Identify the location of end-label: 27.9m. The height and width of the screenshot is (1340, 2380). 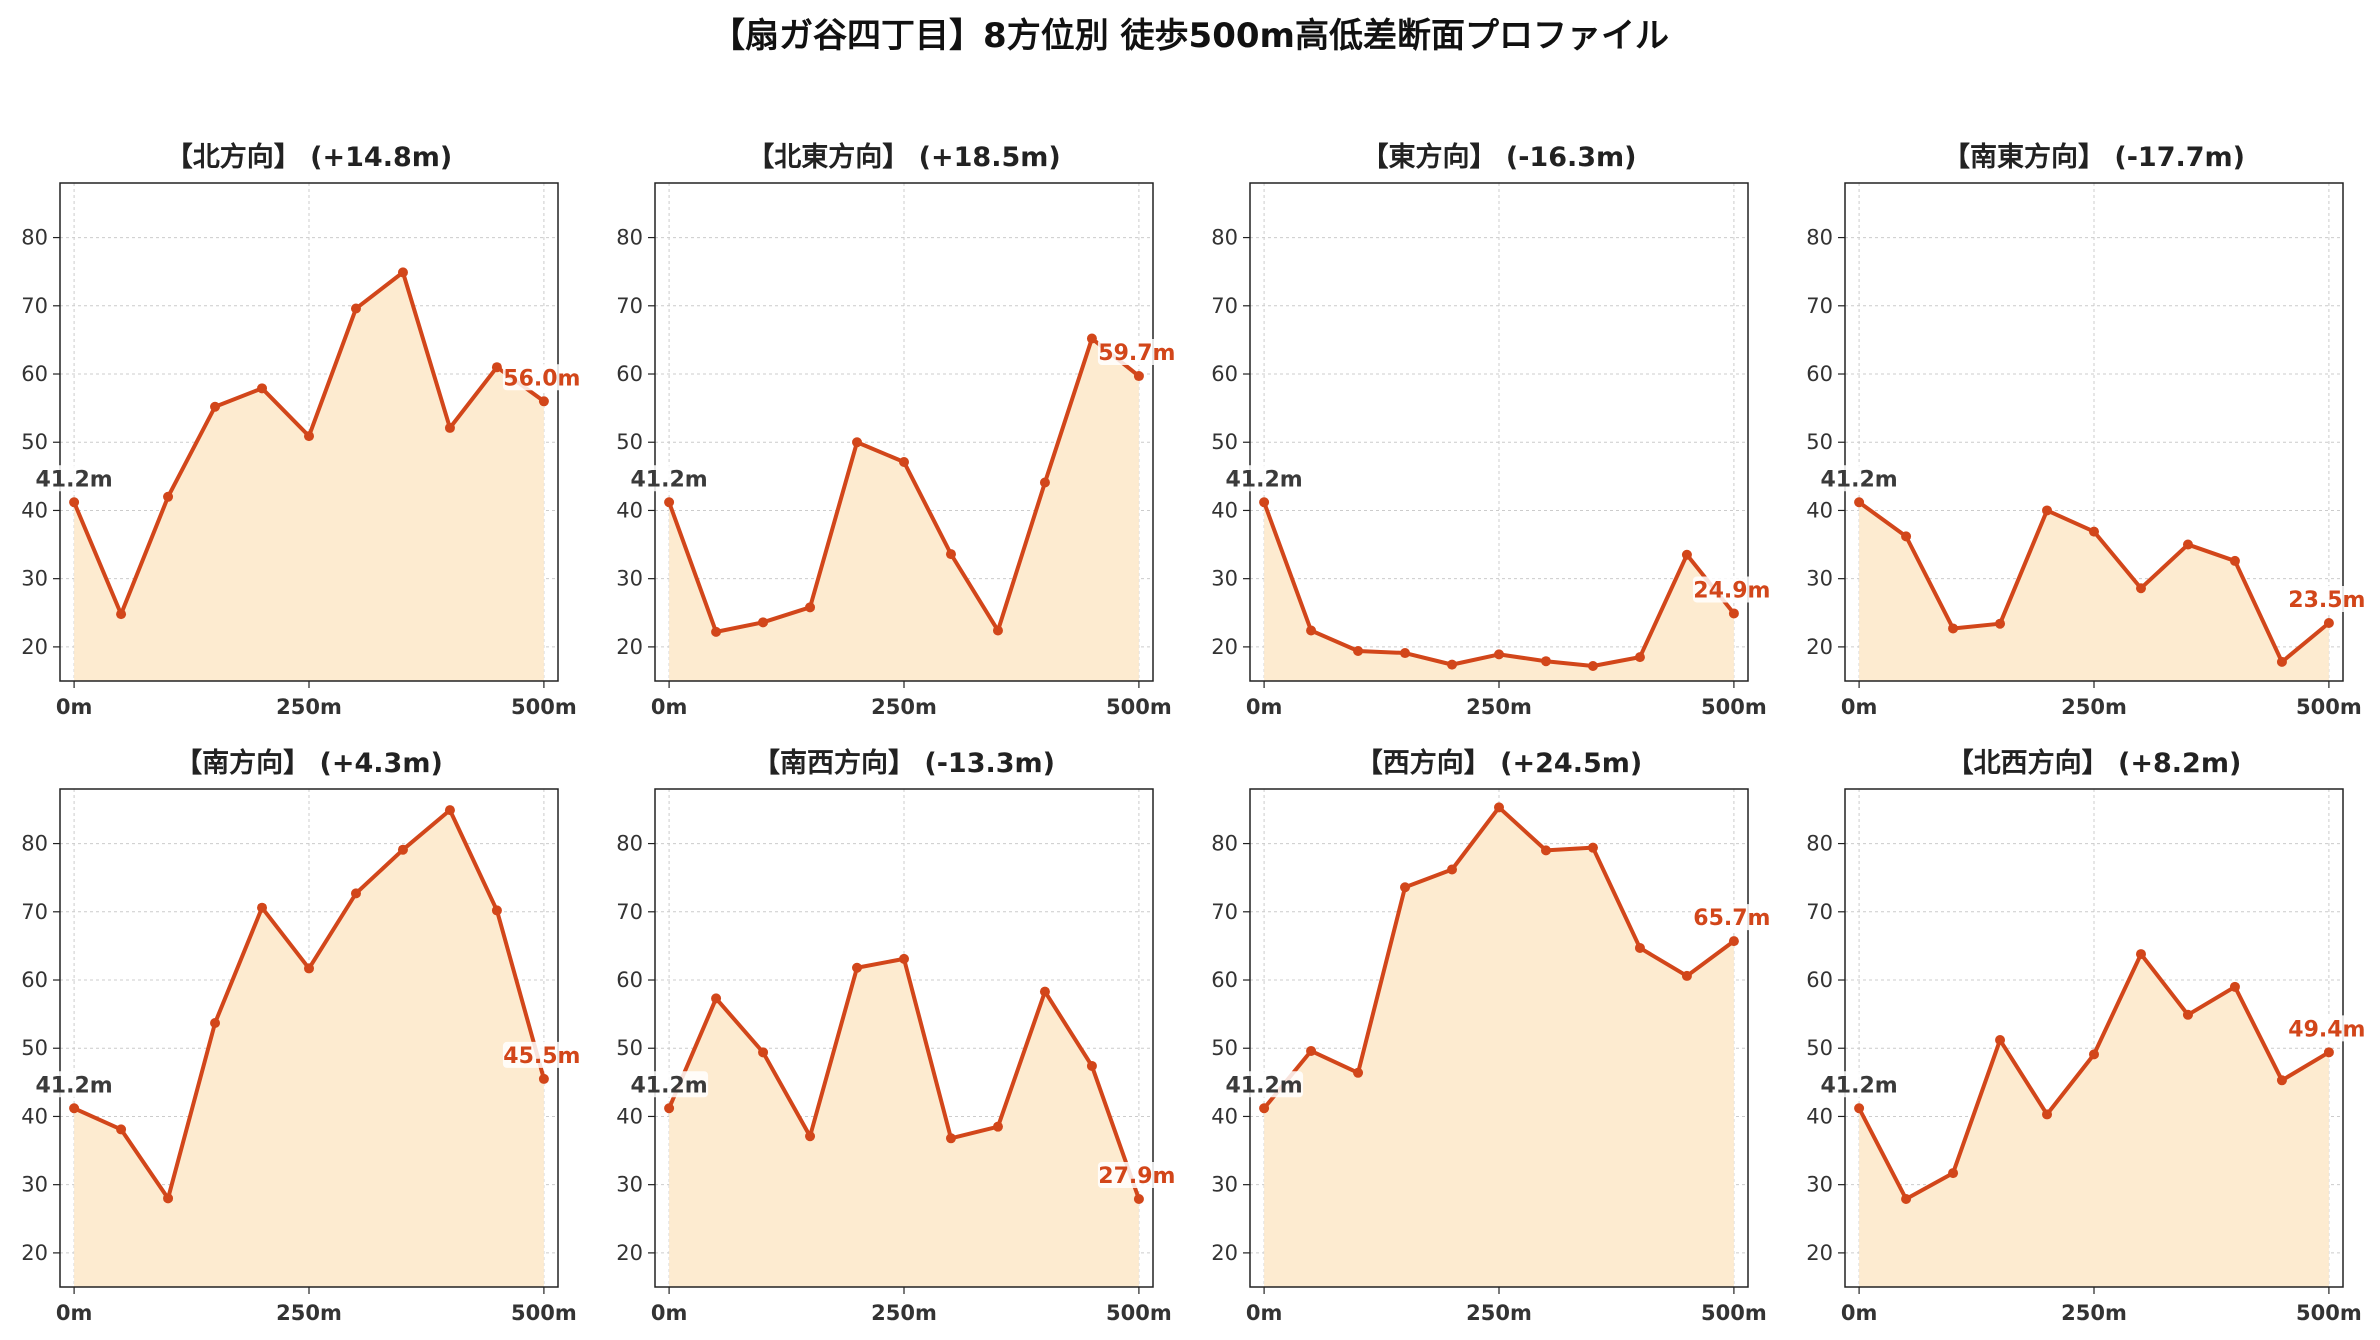
(1136, 1176).